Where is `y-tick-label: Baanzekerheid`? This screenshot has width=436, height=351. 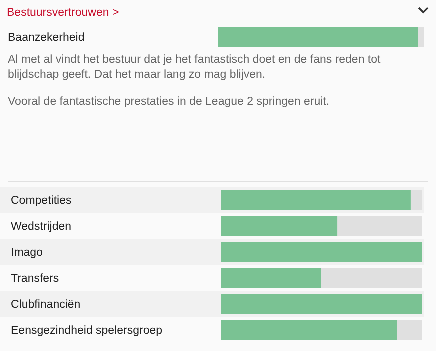
y-tick-label: Baanzekerheid is located at coordinates (46, 38).